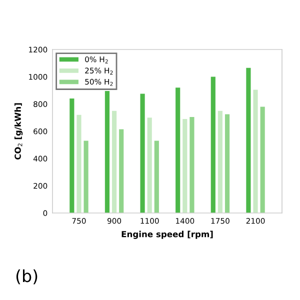 This screenshot has height=300, width=300. I want to click on x-axis-title: Engine speed [rpm], so click(167, 234).